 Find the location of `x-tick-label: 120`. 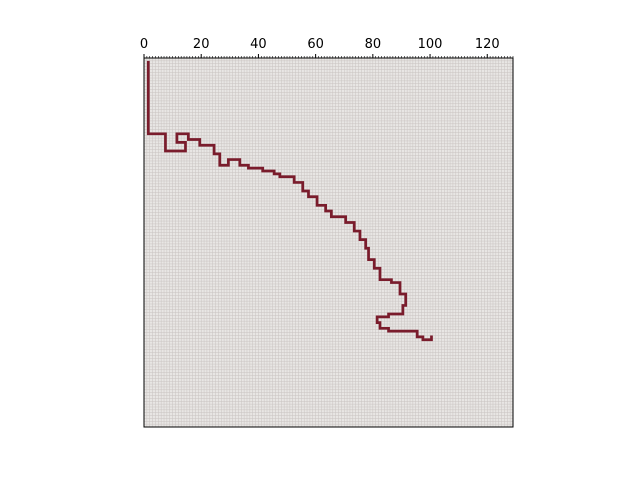

x-tick-label: 120 is located at coordinates (487, 44).